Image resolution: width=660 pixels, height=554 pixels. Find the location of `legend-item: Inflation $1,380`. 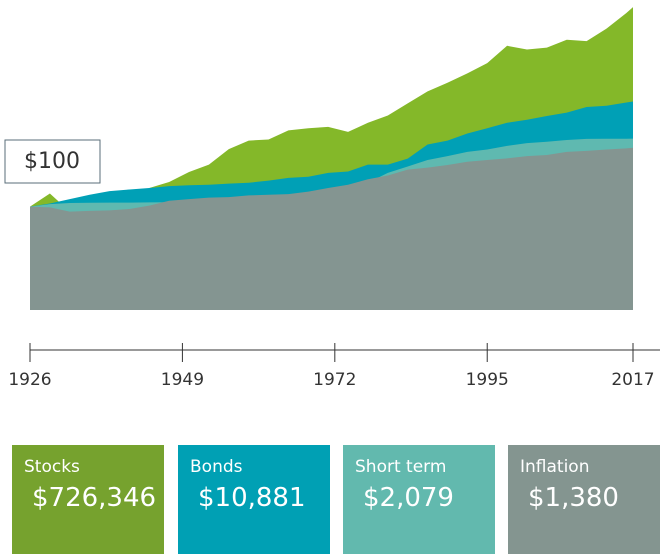

legend-item: Inflation $1,380 is located at coordinates (584, 499).